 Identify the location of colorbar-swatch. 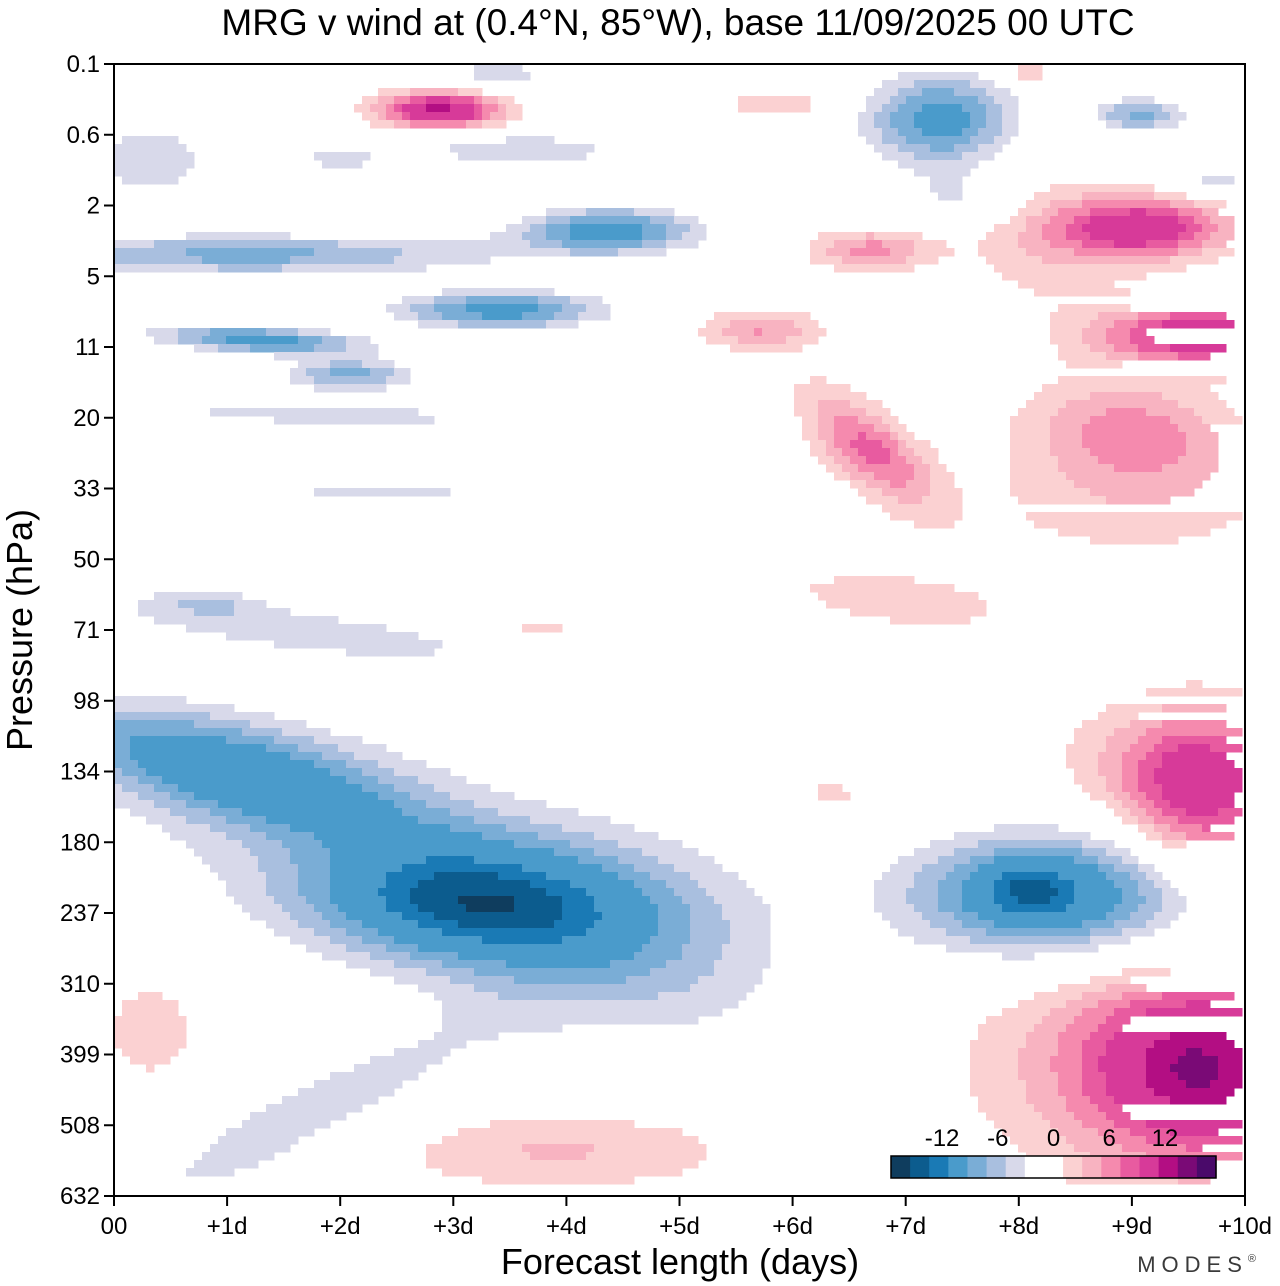
(1149, 1167).